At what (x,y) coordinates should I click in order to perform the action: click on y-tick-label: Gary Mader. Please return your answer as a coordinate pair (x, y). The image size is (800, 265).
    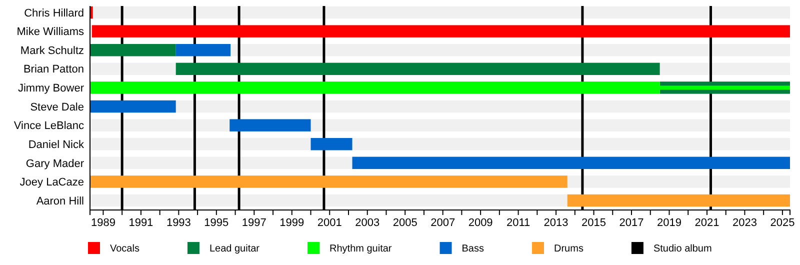
    Looking at the image, I should click on (55, 164).